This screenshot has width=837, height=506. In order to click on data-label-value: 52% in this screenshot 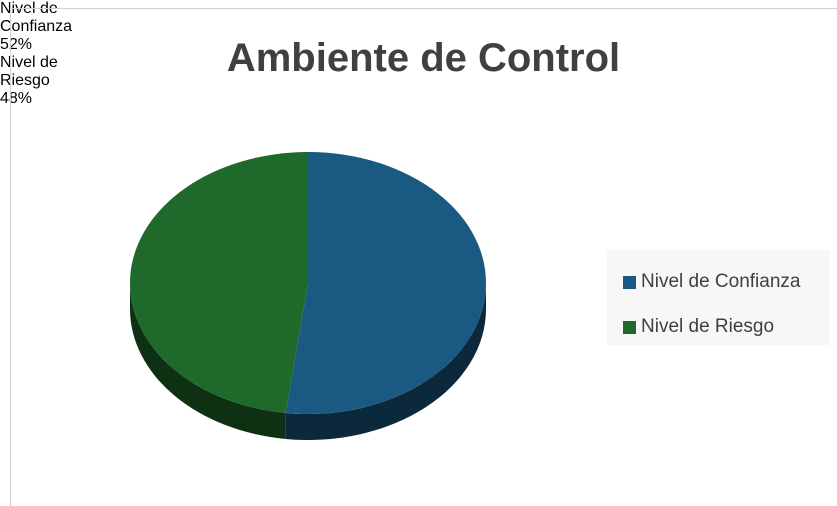, I will do `click(16, 44)`.